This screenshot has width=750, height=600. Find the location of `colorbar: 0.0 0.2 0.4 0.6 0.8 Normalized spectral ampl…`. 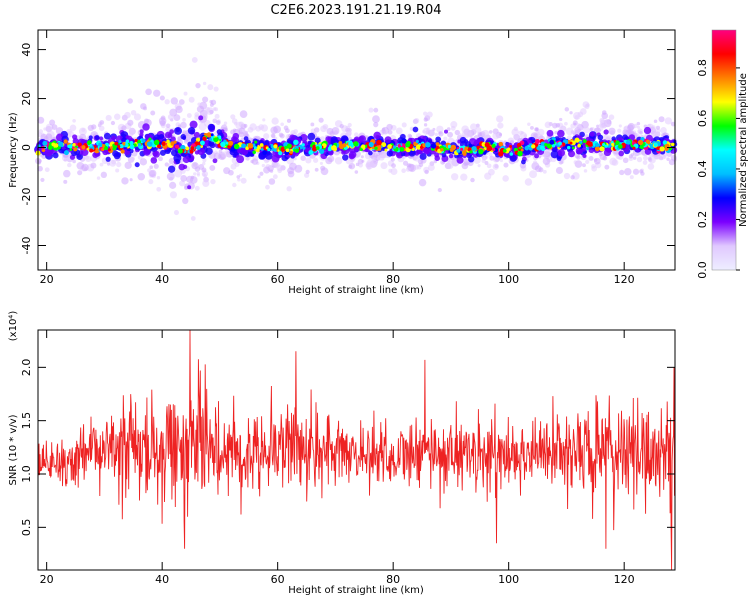

colorbar: 0.0 0.2 0.4 0.6 0.8 Normalized spectral ampl… is located at coordinates (722, 154).